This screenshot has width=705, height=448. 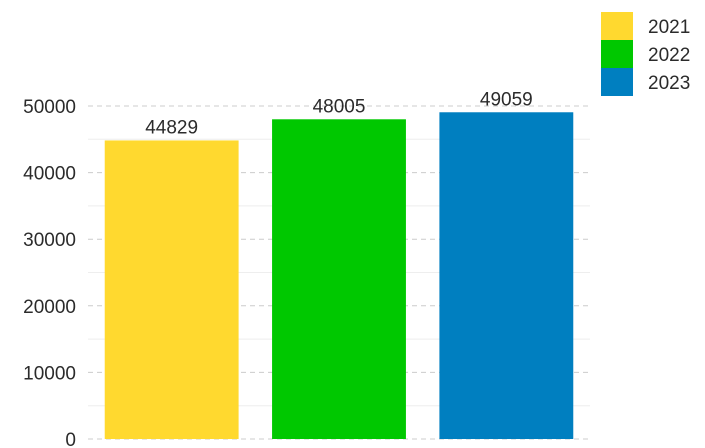 What do you see at coordinates (49, 174) in the screenshot?
I see `y-tick-label: 40000` at bounding box center [49, 174].